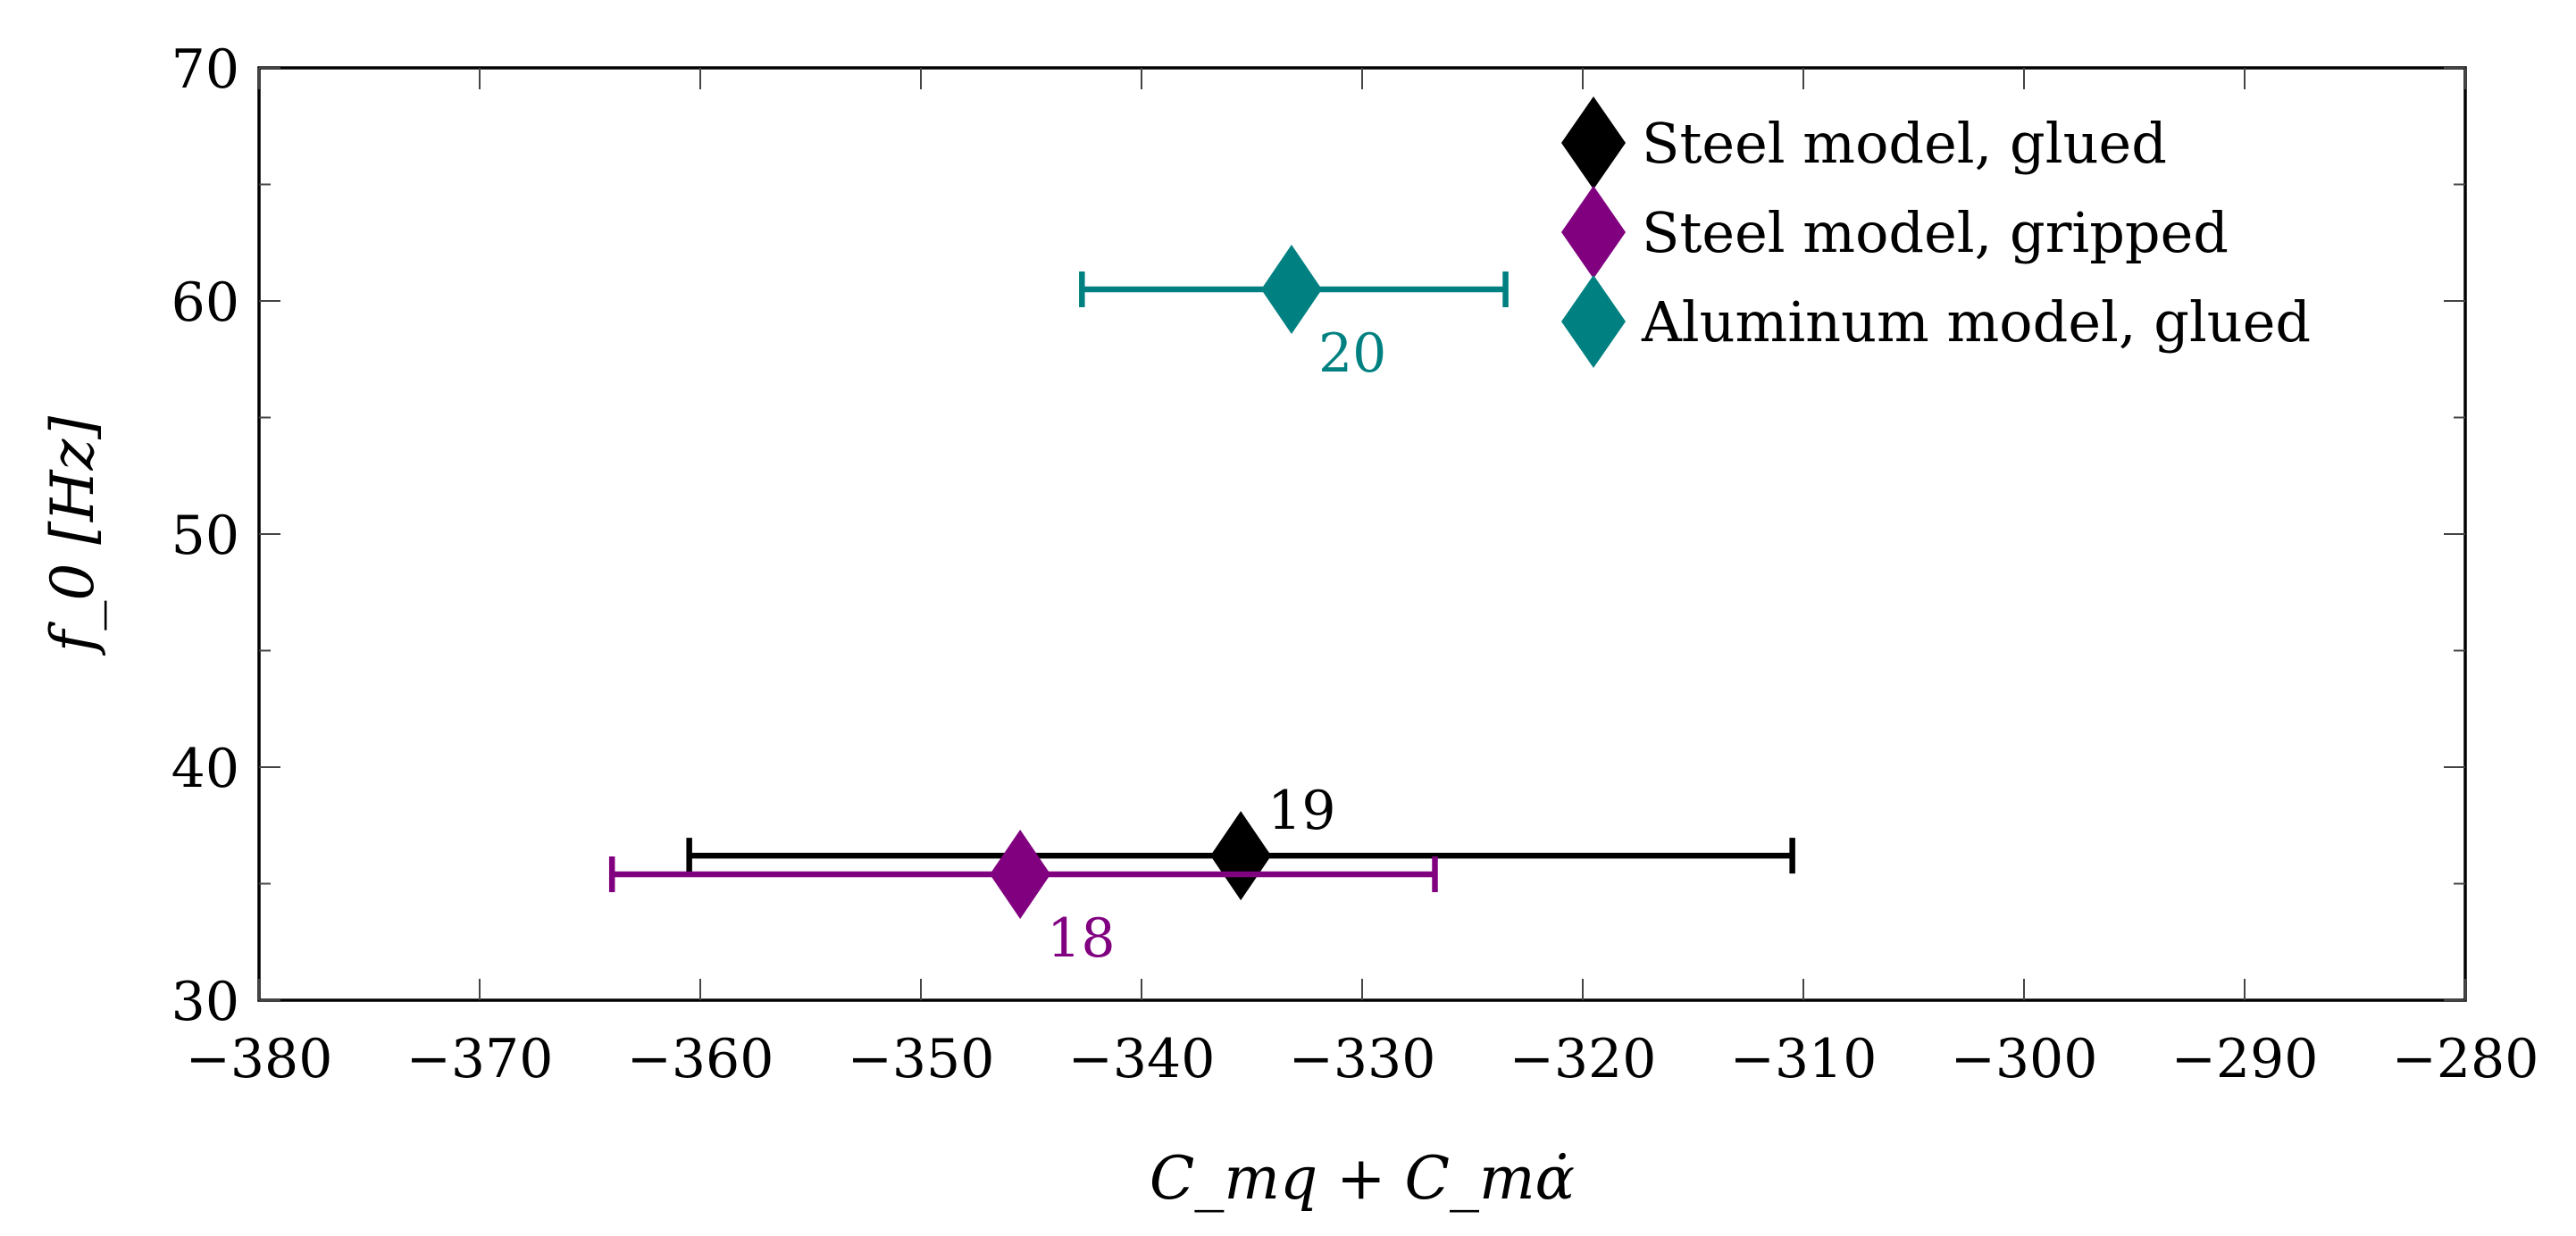 The height and width of the screenshot is (1236, 2576). I want to click on legend-label: Aluminum model, glued, so click(1976, 322).